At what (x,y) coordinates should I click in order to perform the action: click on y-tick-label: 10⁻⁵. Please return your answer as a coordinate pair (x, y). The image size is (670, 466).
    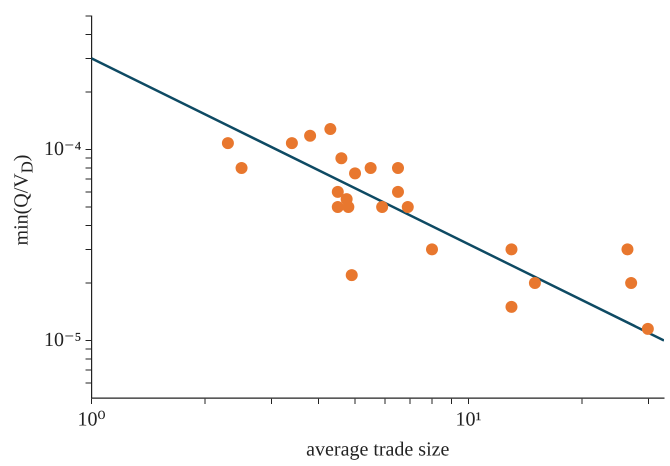
    Looking at the image, I should click on (63, 339).